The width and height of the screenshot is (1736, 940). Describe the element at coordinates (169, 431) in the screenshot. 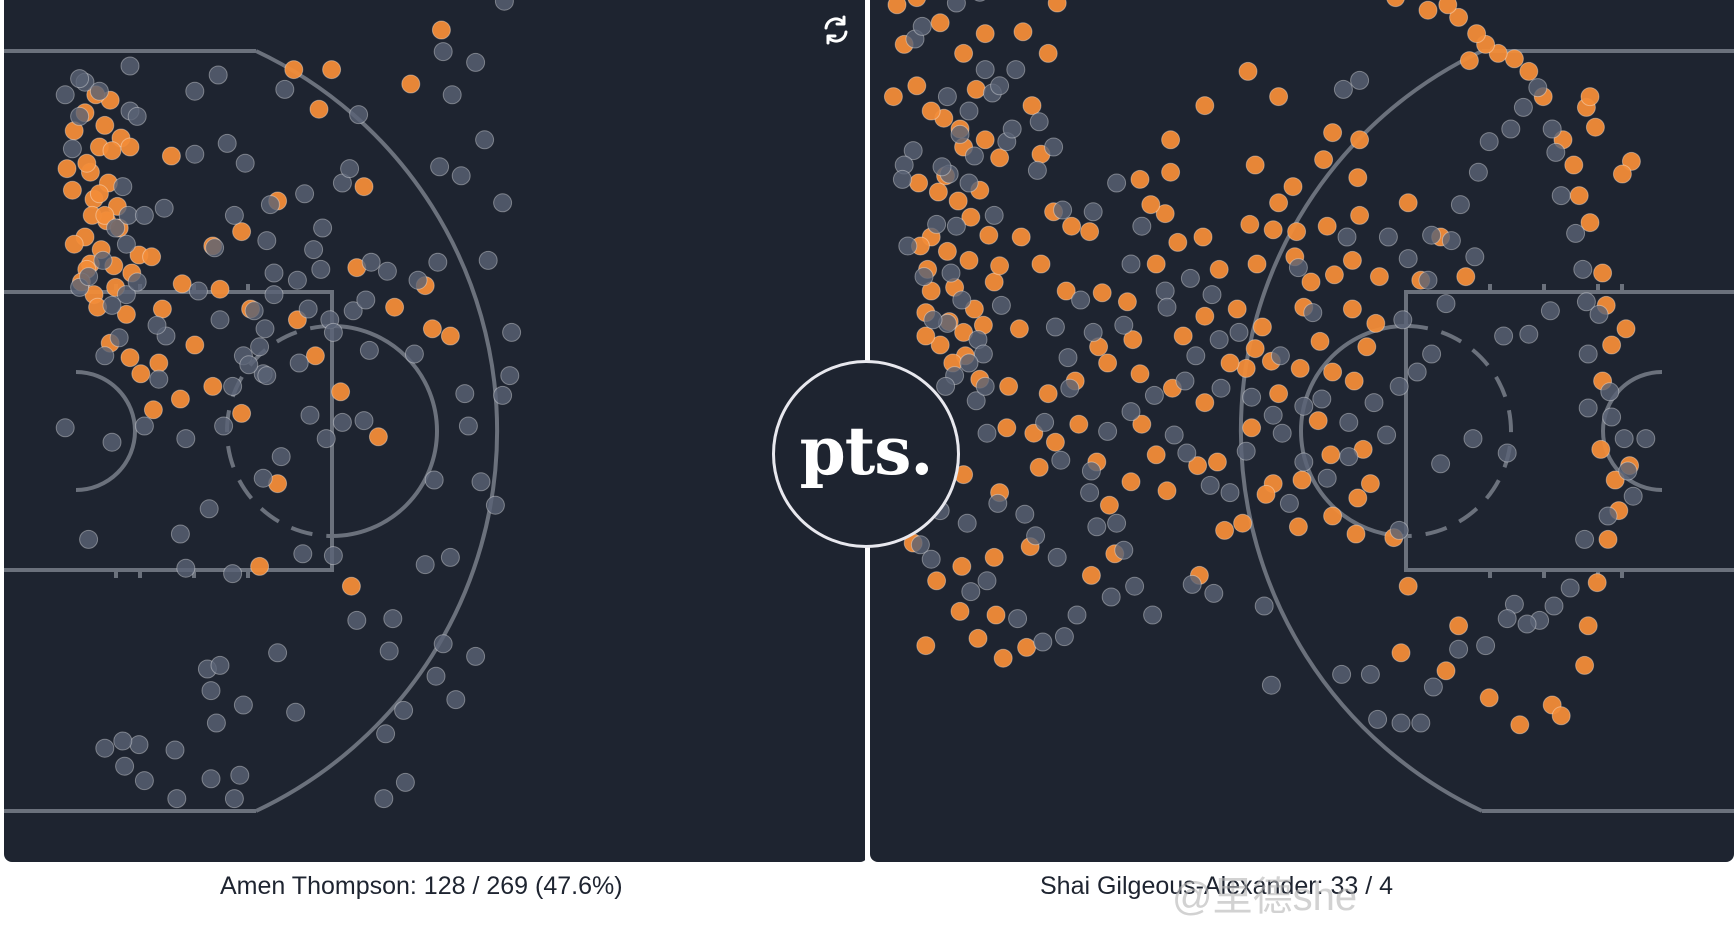

I see `paint-lane` at that location.